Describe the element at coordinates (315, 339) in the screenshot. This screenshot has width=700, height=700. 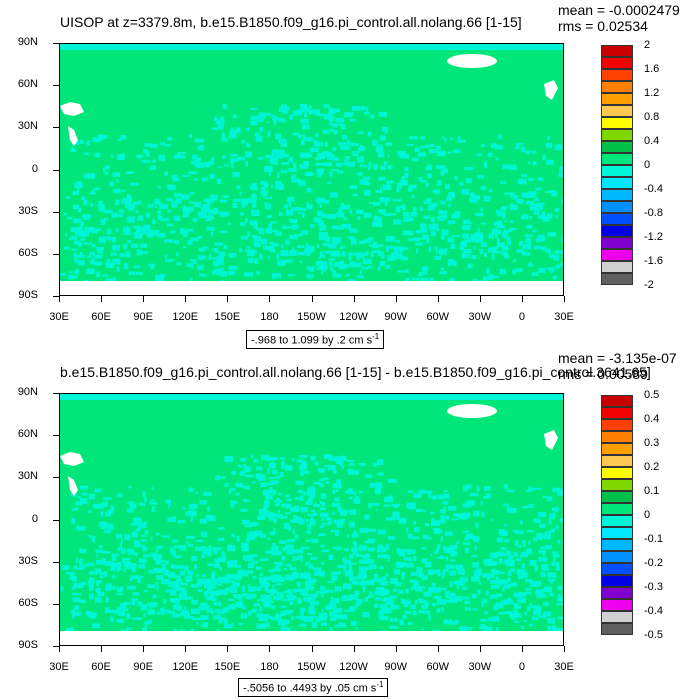
I see `contour-range-label: -.968 to 1.099 by .2 cm s-1` at that location.